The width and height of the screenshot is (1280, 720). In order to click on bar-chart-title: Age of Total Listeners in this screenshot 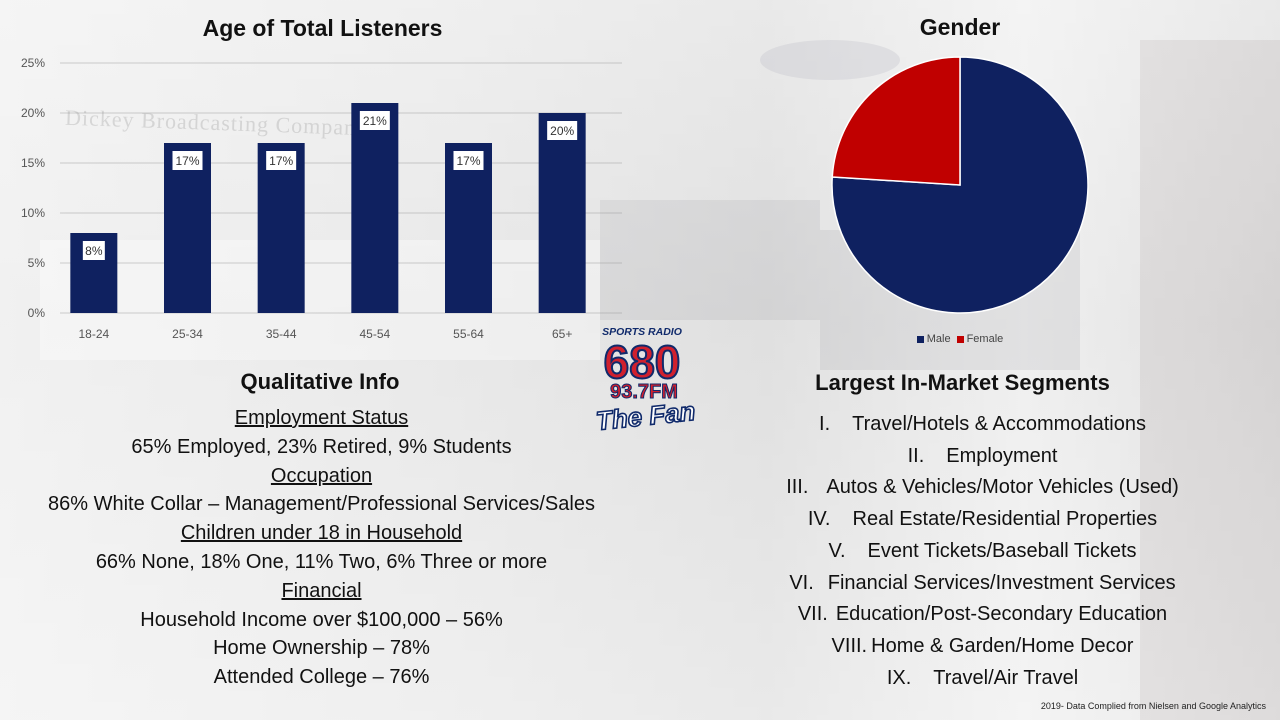, I will do `click(322, 28)`.